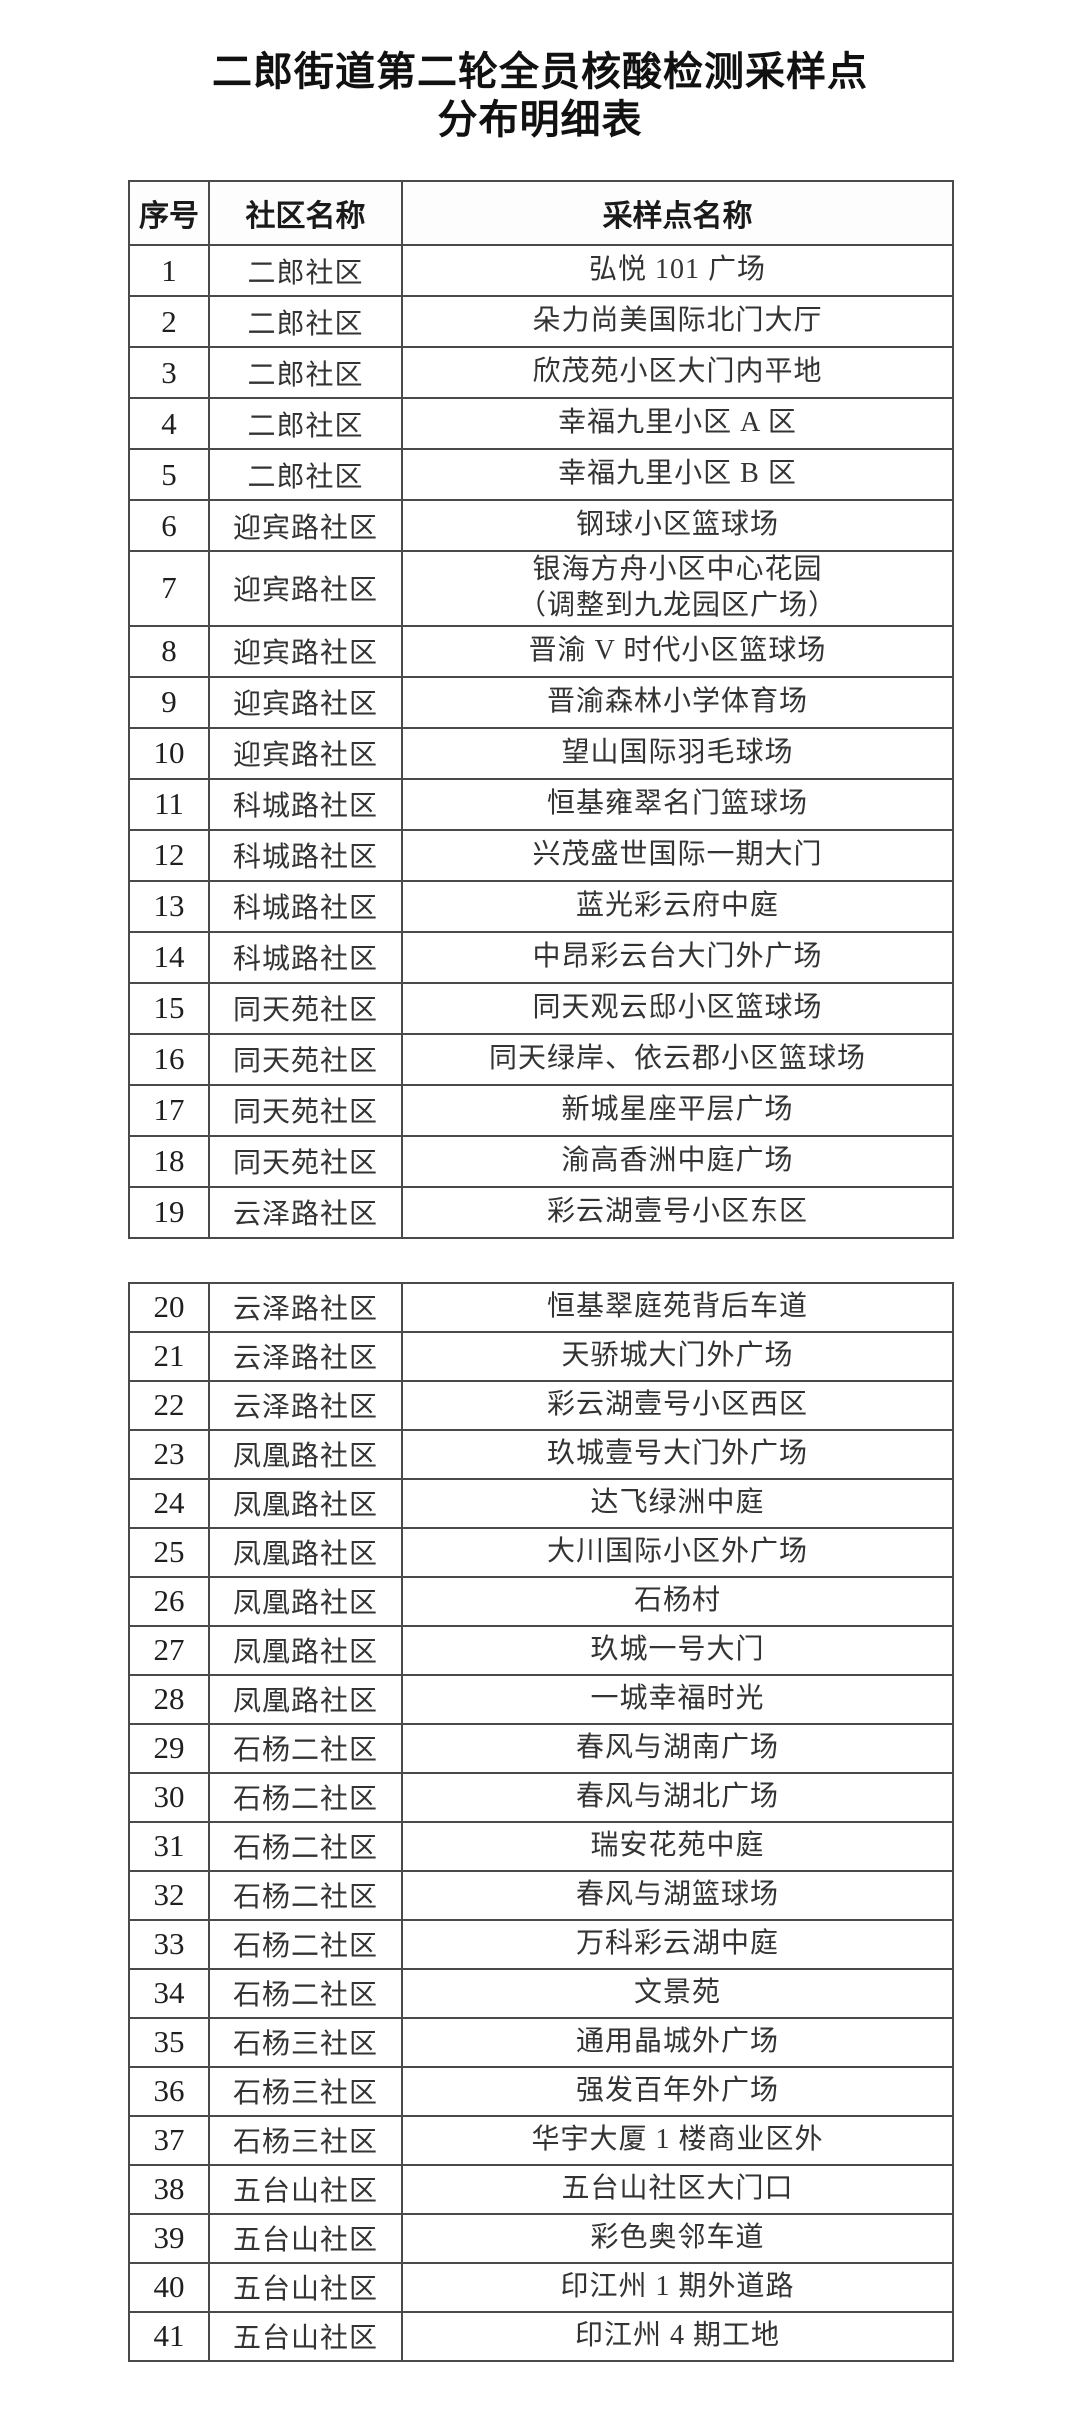  I want to click on table-row: 32 石杨二社区 春风与湖篮球场, so click(541, 1895).